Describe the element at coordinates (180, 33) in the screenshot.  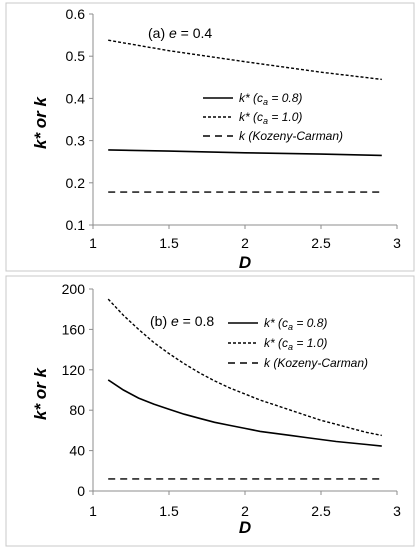
I see `panel-label: (a) e = 0.4` at that location.